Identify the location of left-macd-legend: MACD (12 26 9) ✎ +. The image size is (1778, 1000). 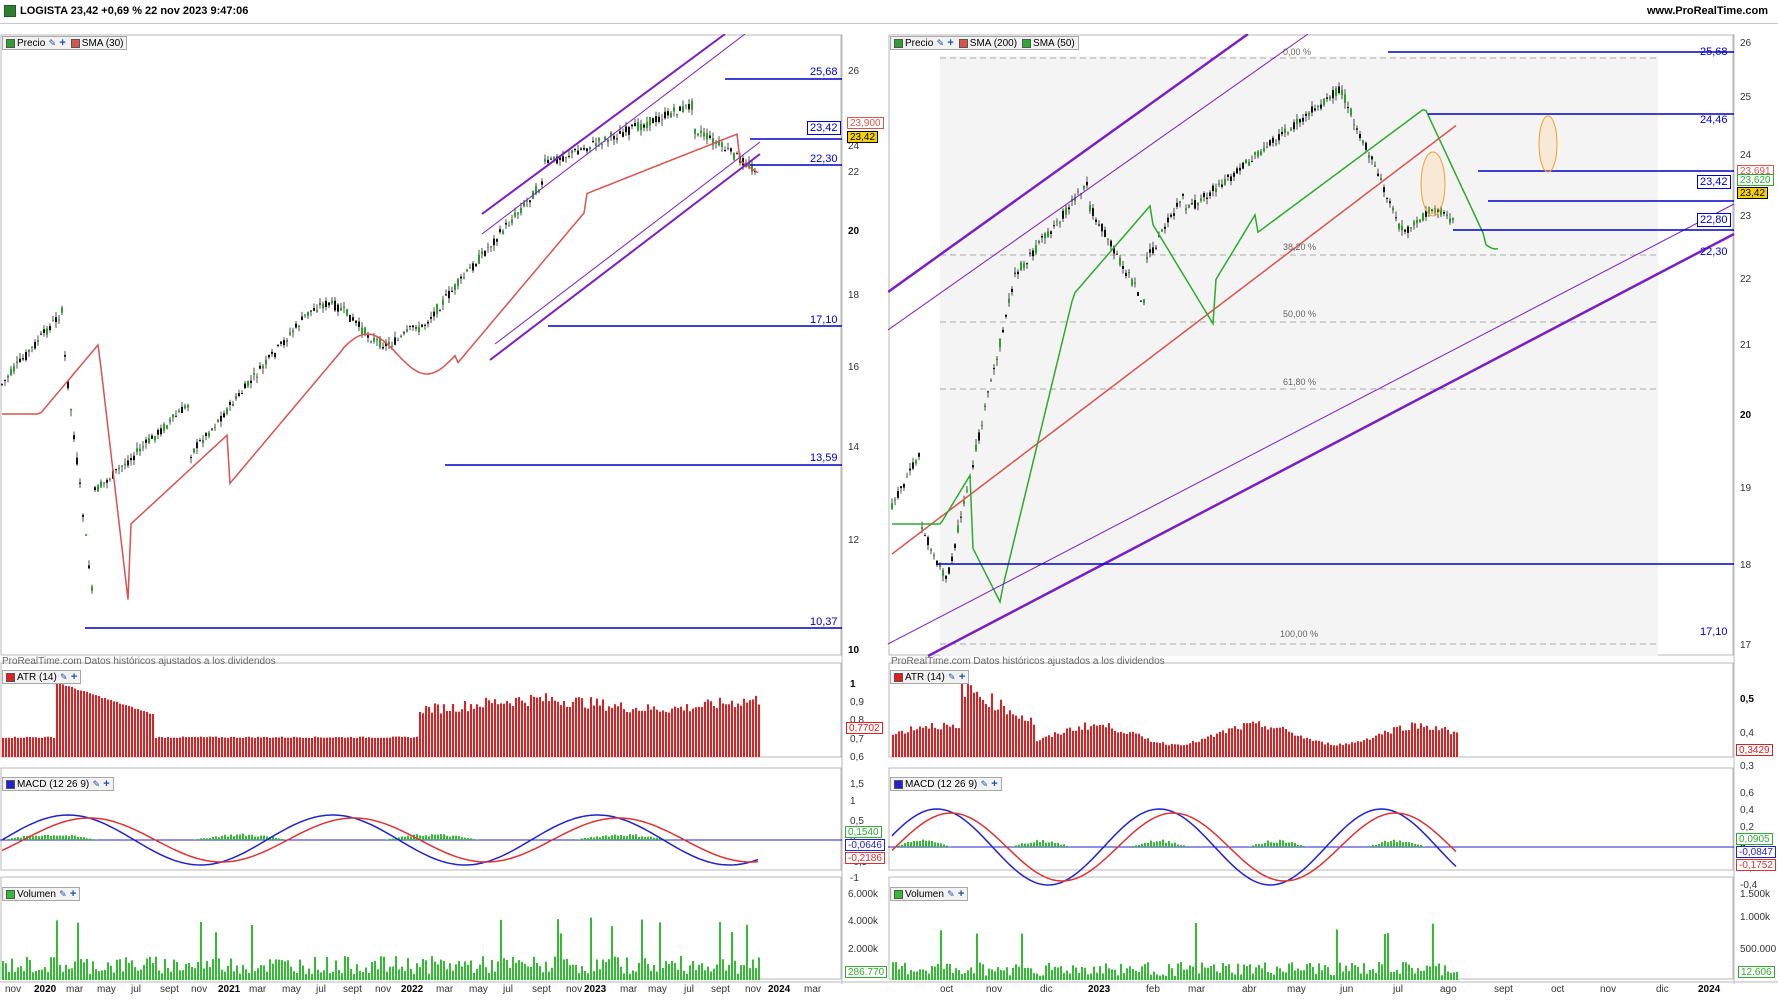
(58, 784).